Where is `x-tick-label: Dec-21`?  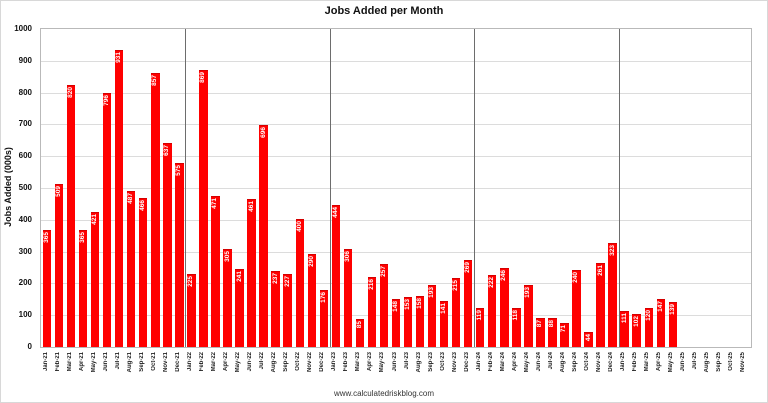 x-tick-label: Dec-21 is located at coordinates (177, 362).